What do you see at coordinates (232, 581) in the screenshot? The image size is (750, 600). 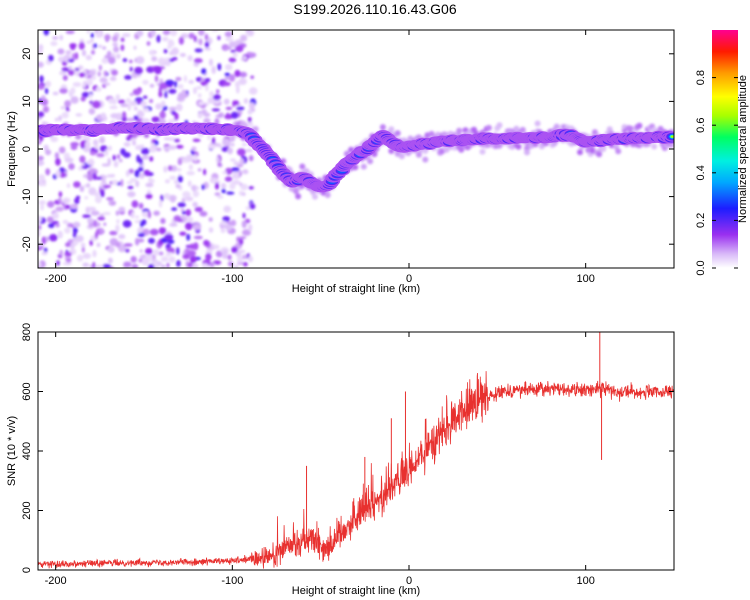 I see `x-tick-label: -100` at bounding box center [232, 581].